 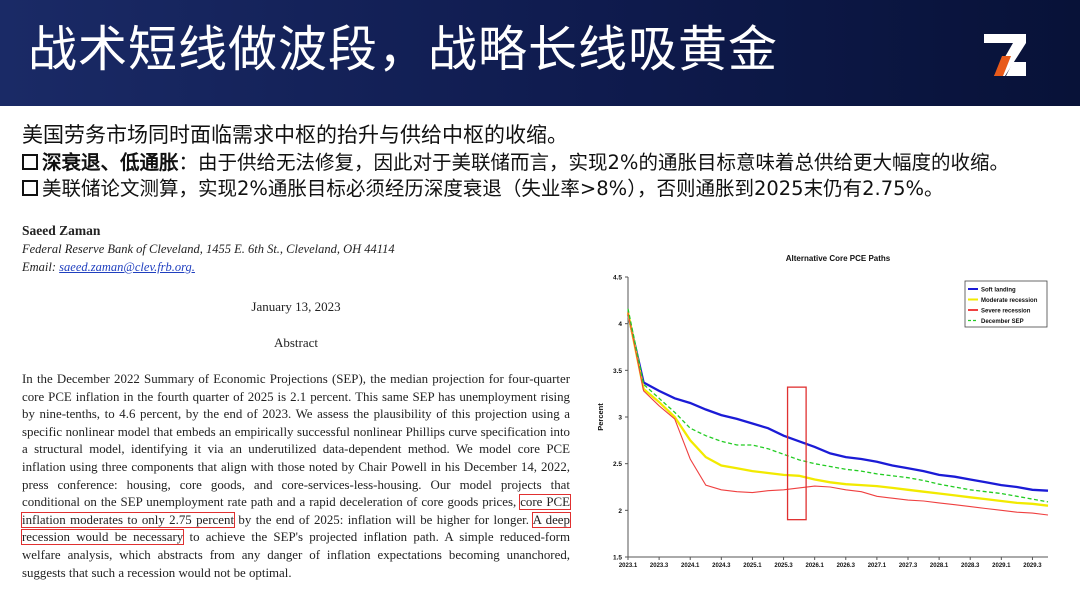 What do you see at coordinates (796, 453) in the screenshot?
I see `highlight-box` at bounding box center [796, 453].